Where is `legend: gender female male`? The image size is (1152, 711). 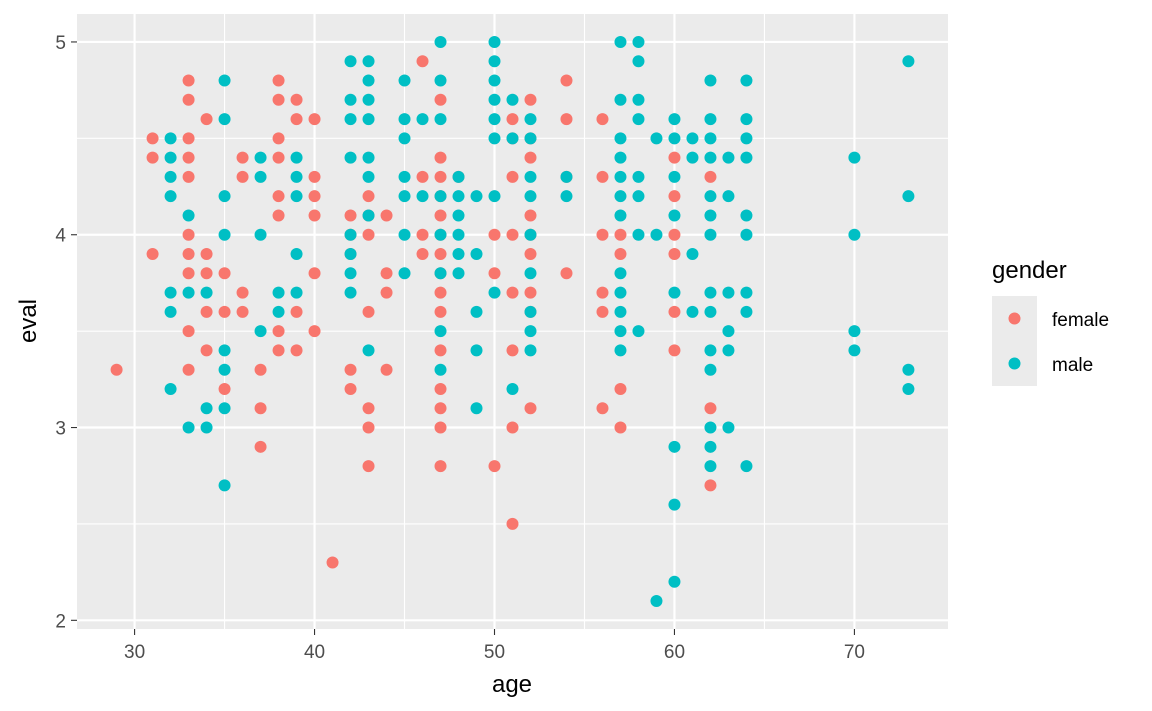
legend: gender female male is located at coordinates (1050, 321).